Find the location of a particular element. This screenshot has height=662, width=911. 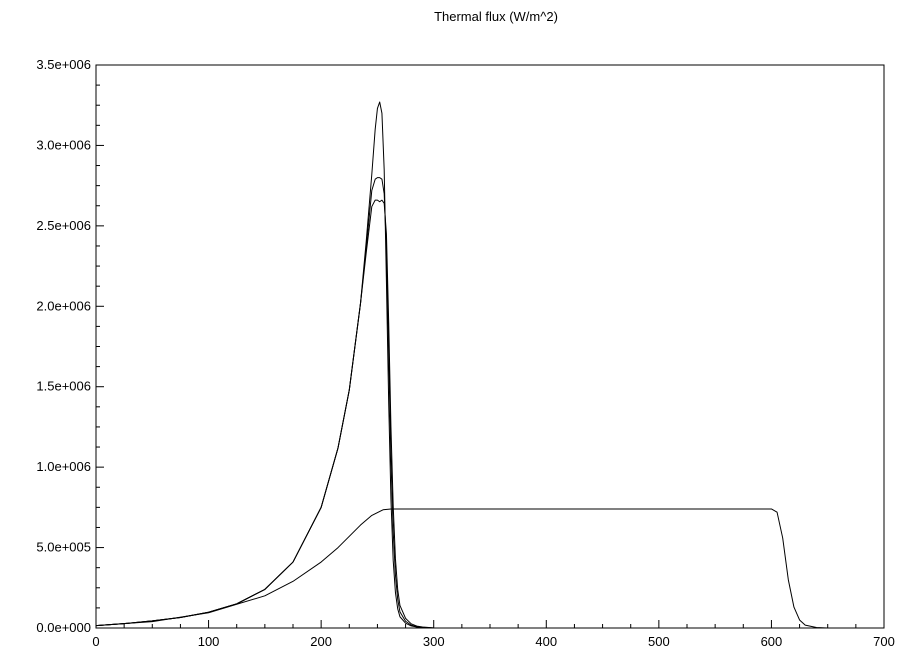

x-tick-label: 200 is located at coordinates (321, 641).